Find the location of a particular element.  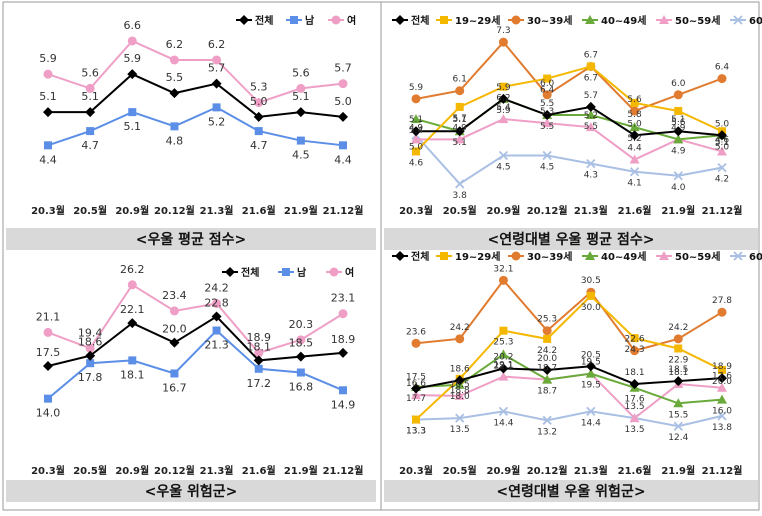

data-label: 4.3 is located at coordinates (591, 176).